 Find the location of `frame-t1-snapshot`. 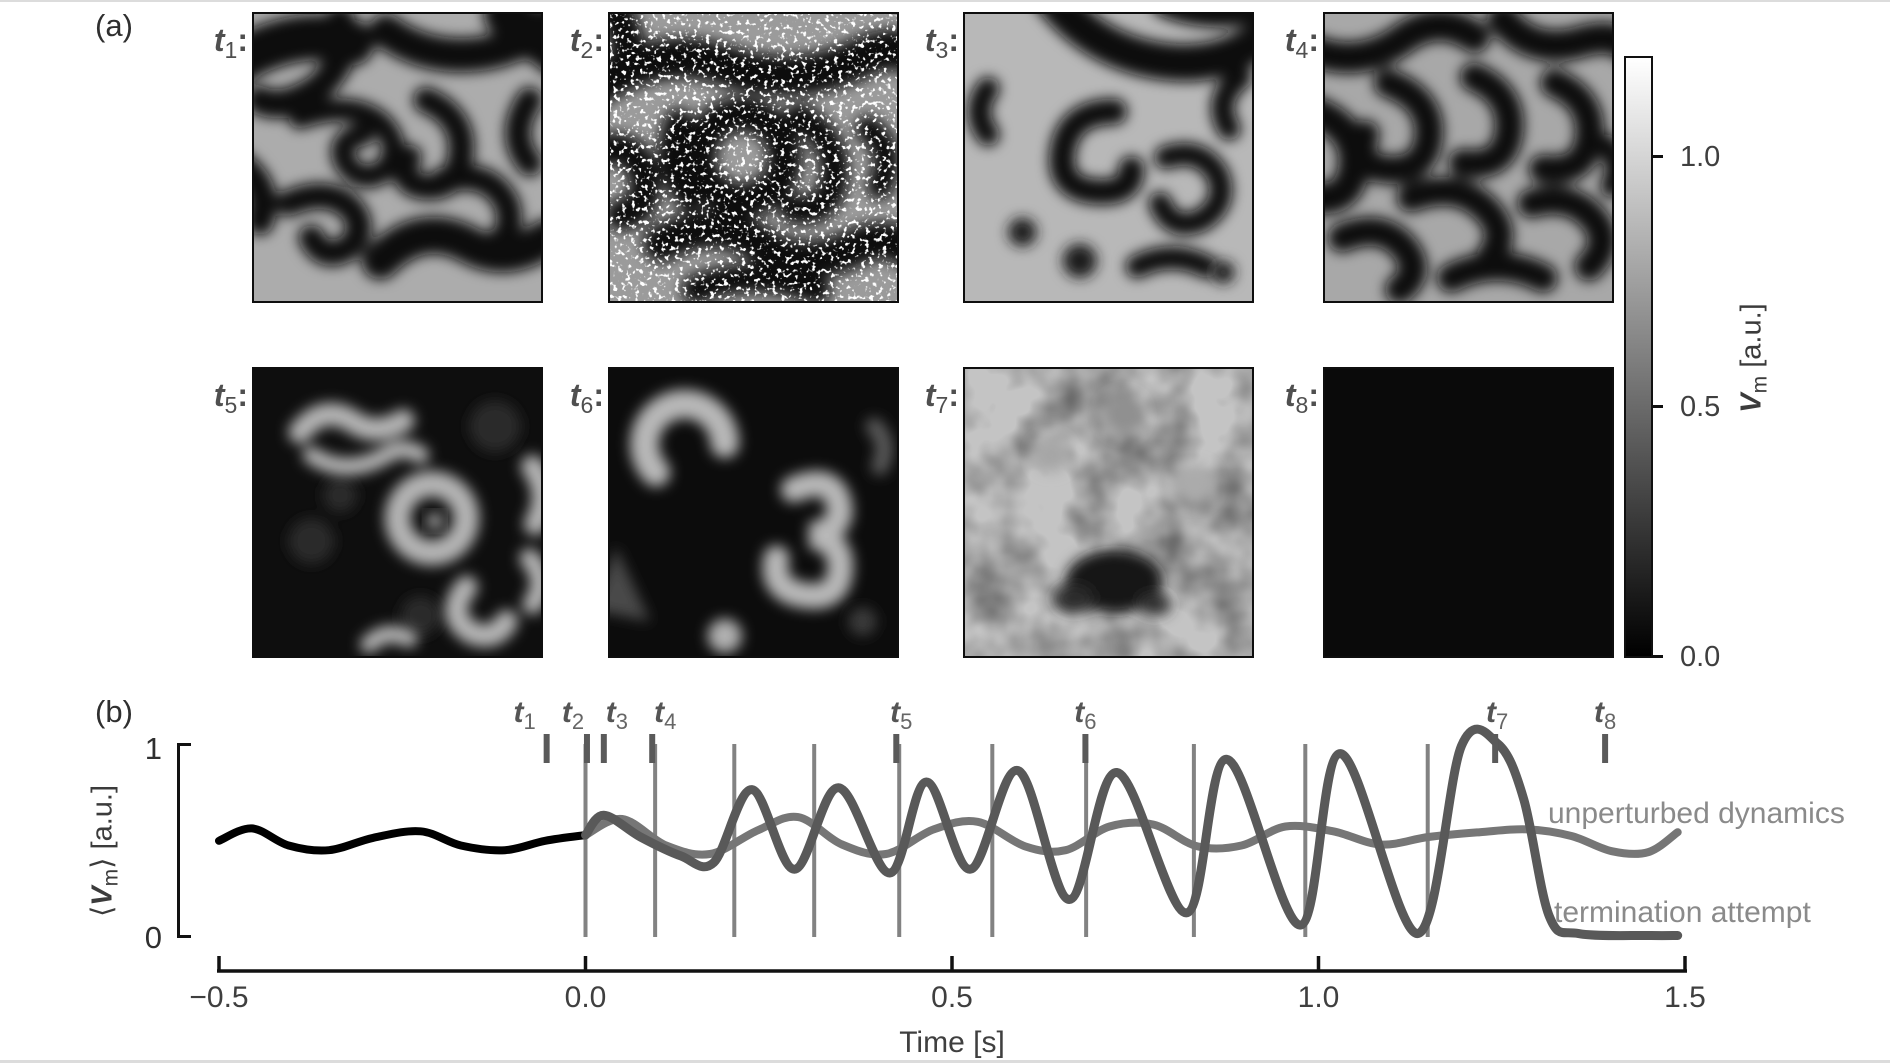

frame-t1-snapshot is located at coordinates (397, 157).